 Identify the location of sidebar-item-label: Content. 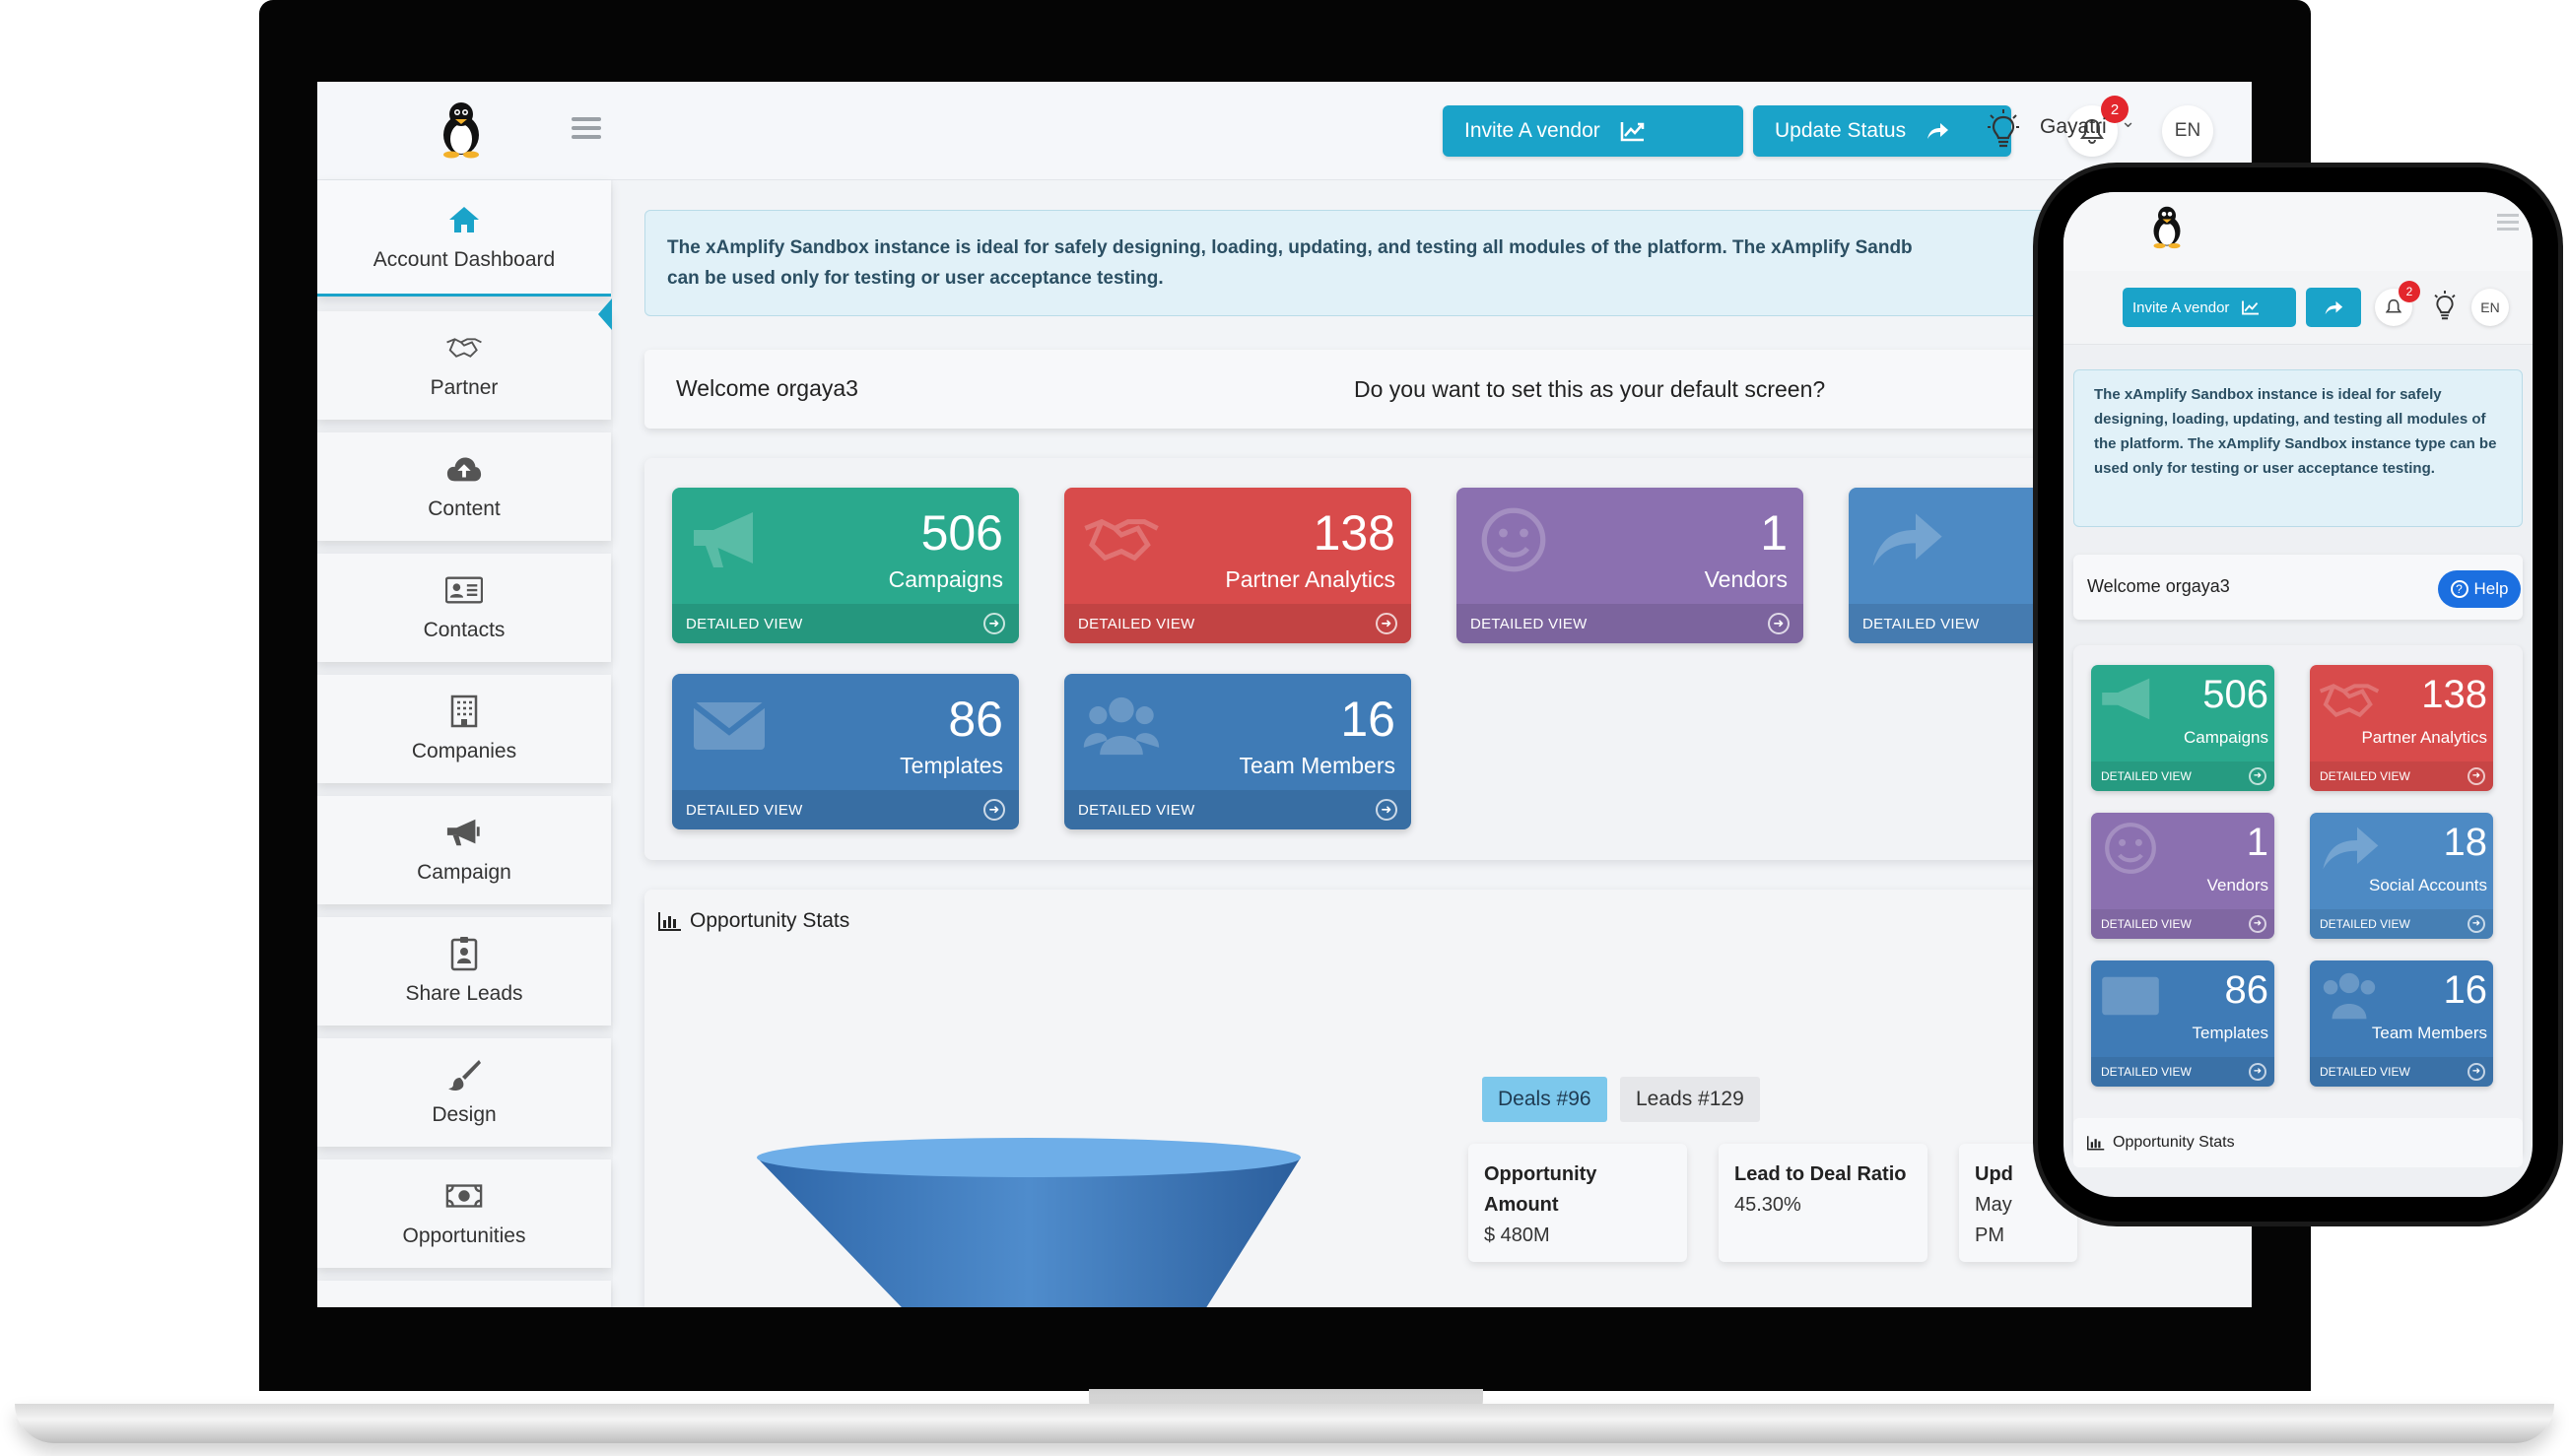
(464, 508).